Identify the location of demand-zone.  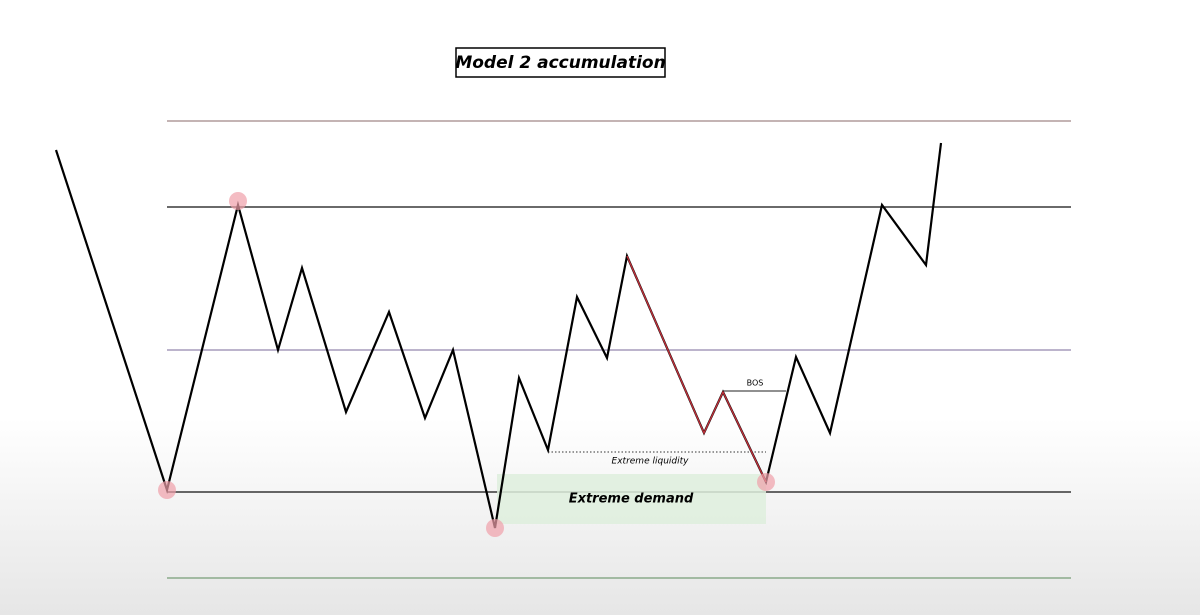
(631, 499).